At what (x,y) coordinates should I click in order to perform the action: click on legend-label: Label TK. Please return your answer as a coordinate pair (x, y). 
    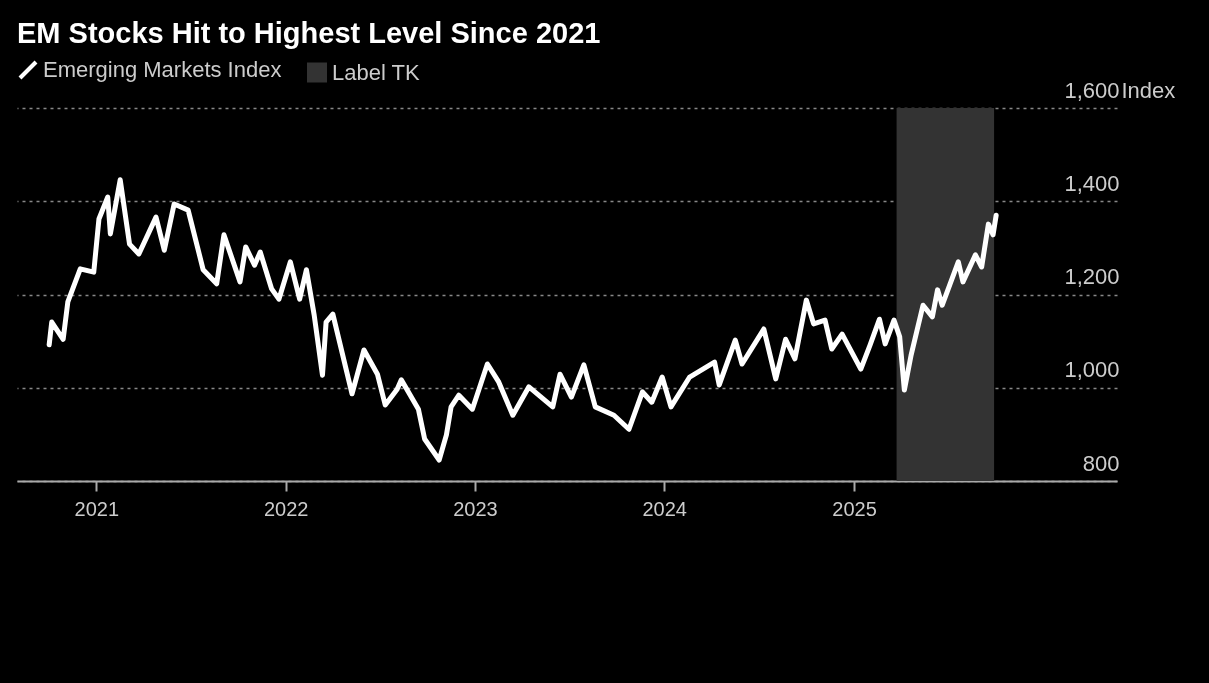
    Looking at the image, I should click on (376, 72).